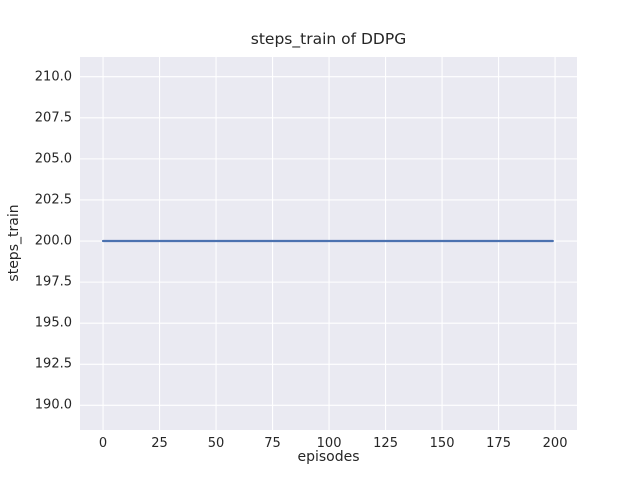 This screenshot has width=640, height=480. I want to click on x-tick-label: 25, so click(159, 443).